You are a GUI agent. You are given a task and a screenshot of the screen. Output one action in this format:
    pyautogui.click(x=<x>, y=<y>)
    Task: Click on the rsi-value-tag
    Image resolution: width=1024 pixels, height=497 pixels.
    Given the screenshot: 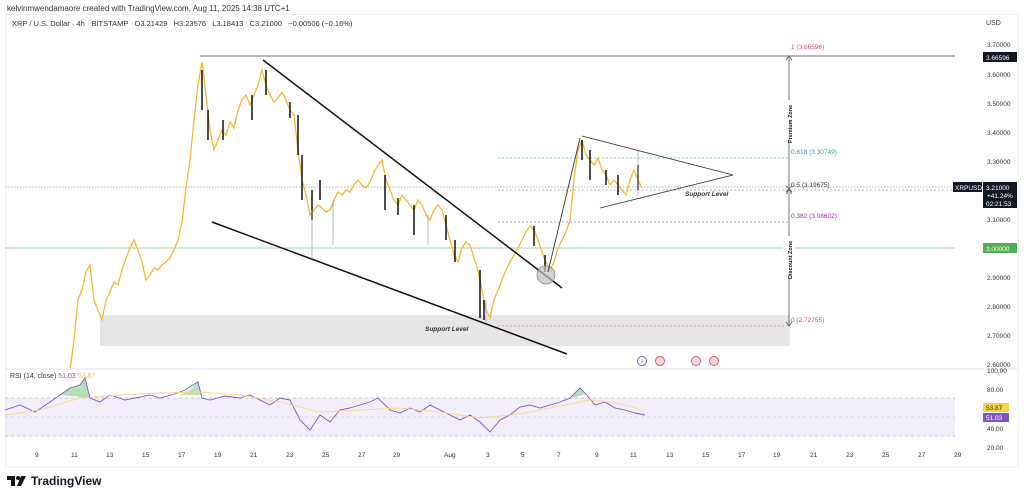 What is the action you would take?
    pyautogui.click(x=996, y=417)
    